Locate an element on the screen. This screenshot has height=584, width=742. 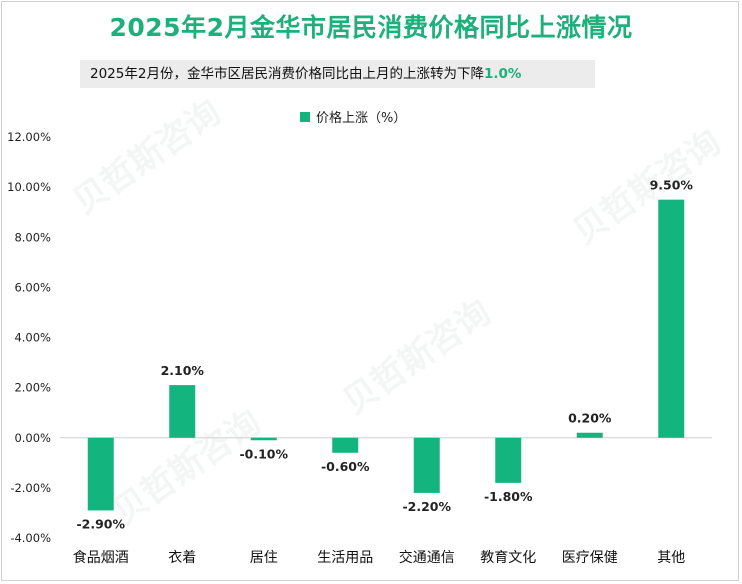
y-tick-label: -4.00% is located at coordinates (30, 538).